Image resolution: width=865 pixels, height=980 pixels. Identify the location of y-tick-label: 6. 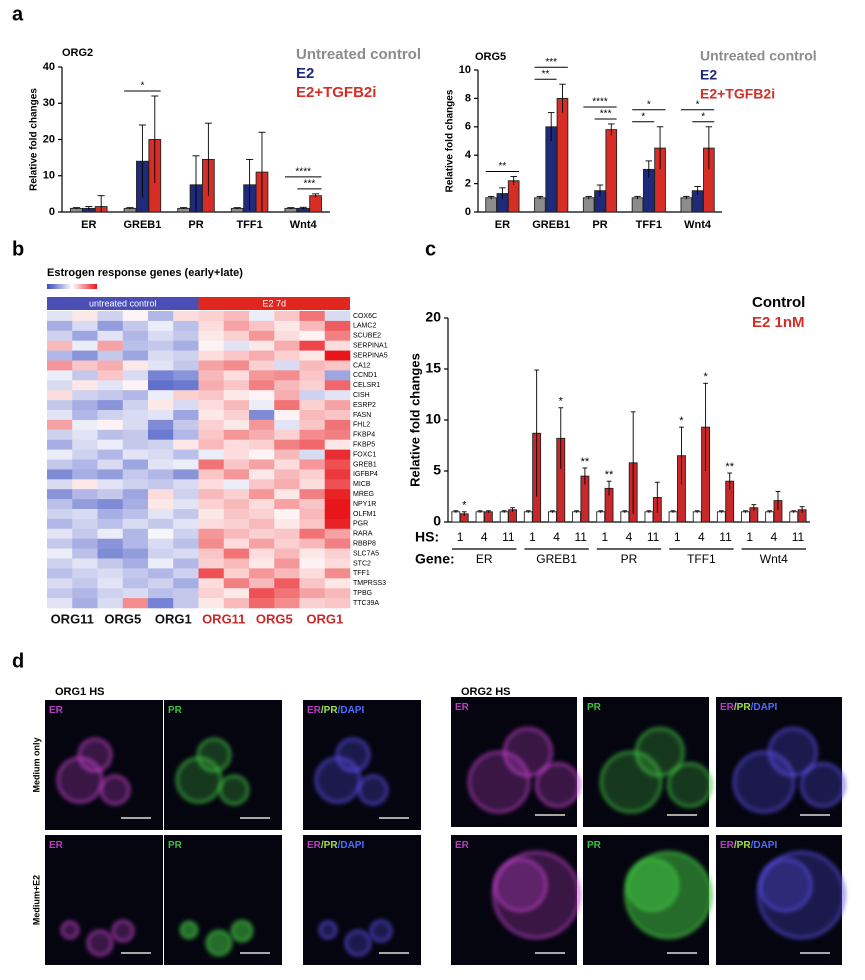
(468, 127).